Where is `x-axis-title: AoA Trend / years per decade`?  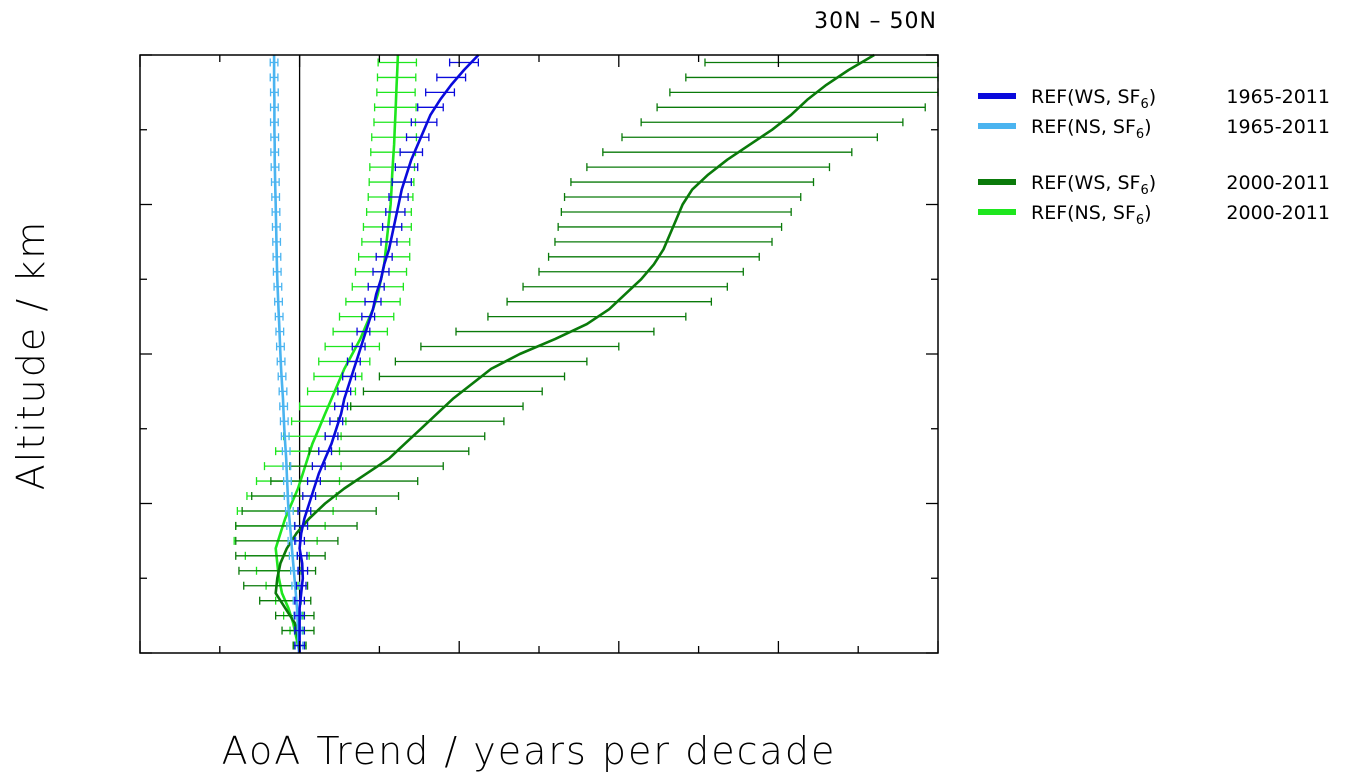 x-axis-title: AoA Trend / years per decade is located at coordinates (529, 751).